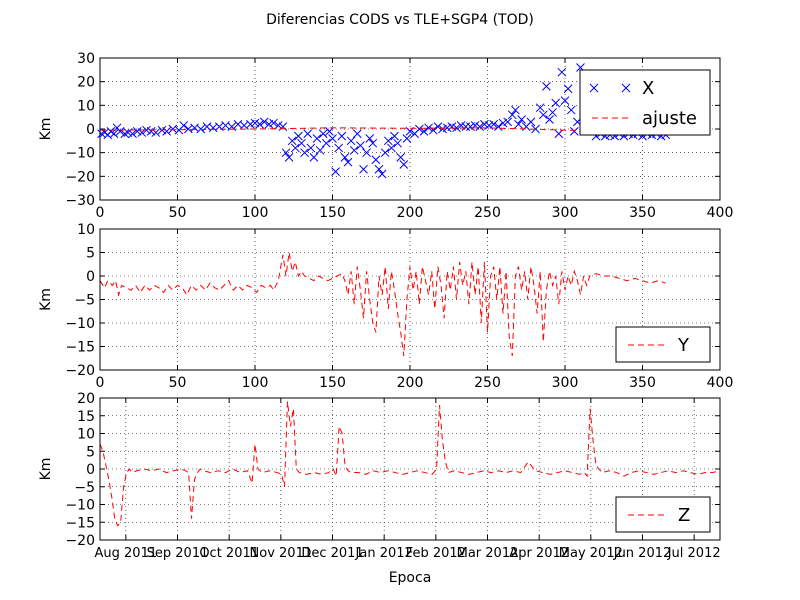  What do you see at coordinates (178, 213) in the screenshot?
I see `x-tick-label: 50` at bounding box center [178, 213].